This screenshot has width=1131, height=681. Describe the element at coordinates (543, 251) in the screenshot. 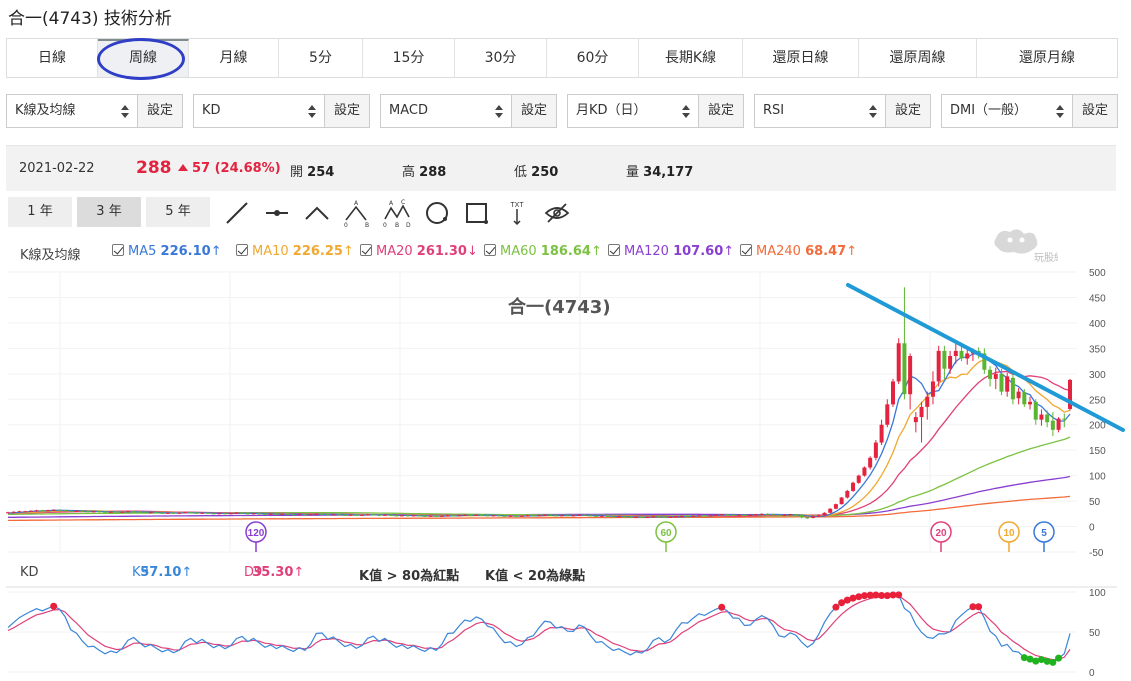

I see `ma-legend-item-ma60: MA60 186.64↑` at that location.